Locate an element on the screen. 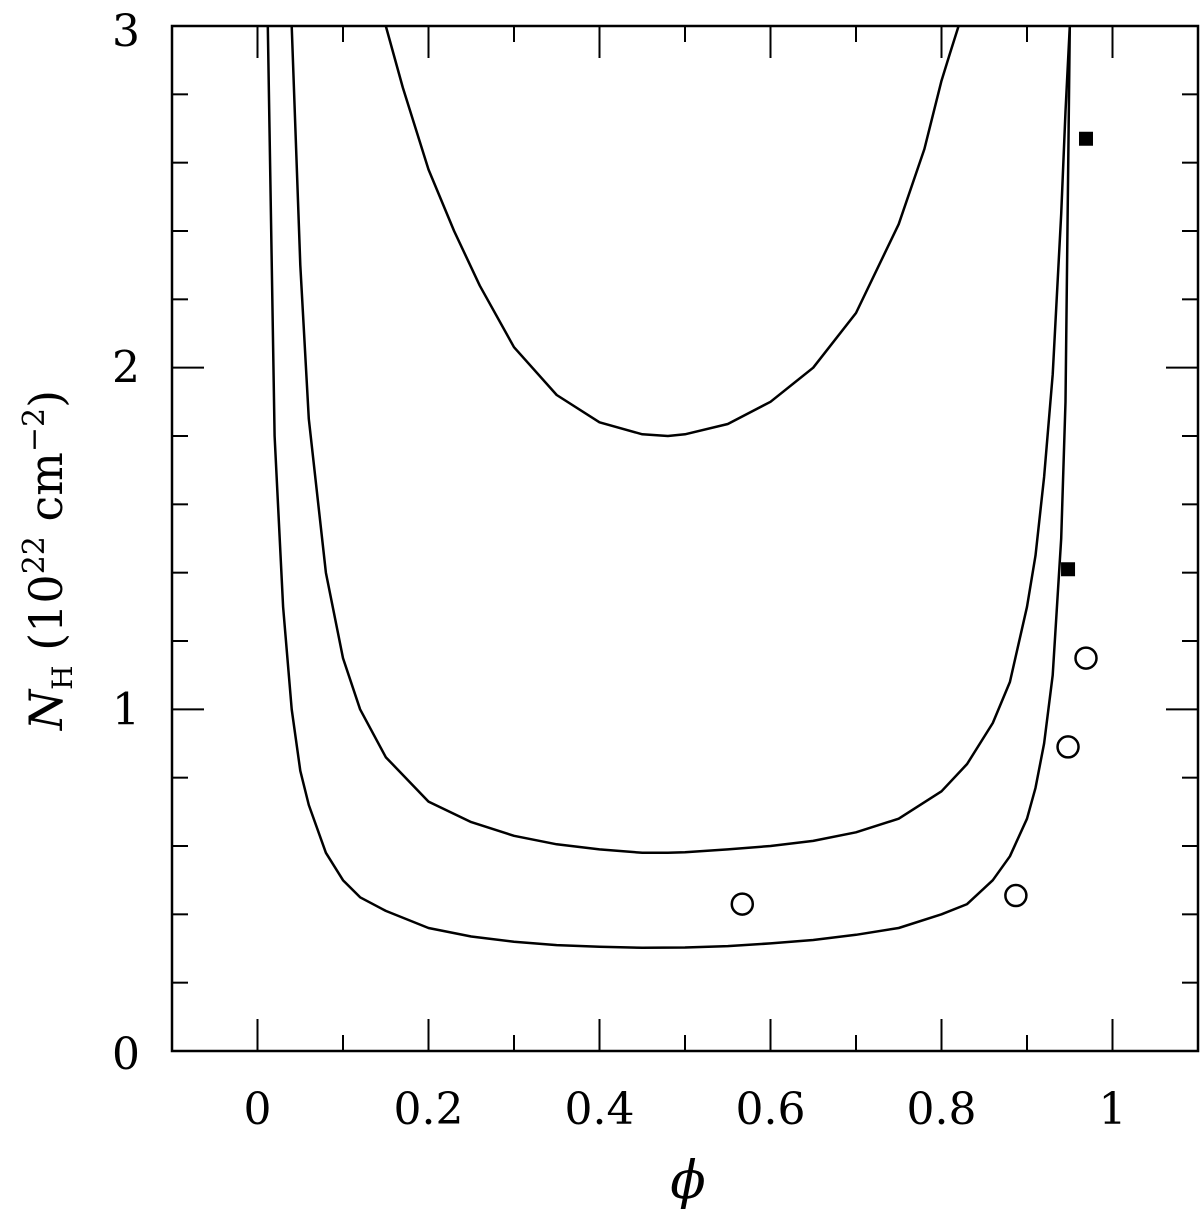 Image resolution: width=1200 pixels, height=1211 pixels. y-axis-unit-prefix: (10 is located at coordinates (46, 612).